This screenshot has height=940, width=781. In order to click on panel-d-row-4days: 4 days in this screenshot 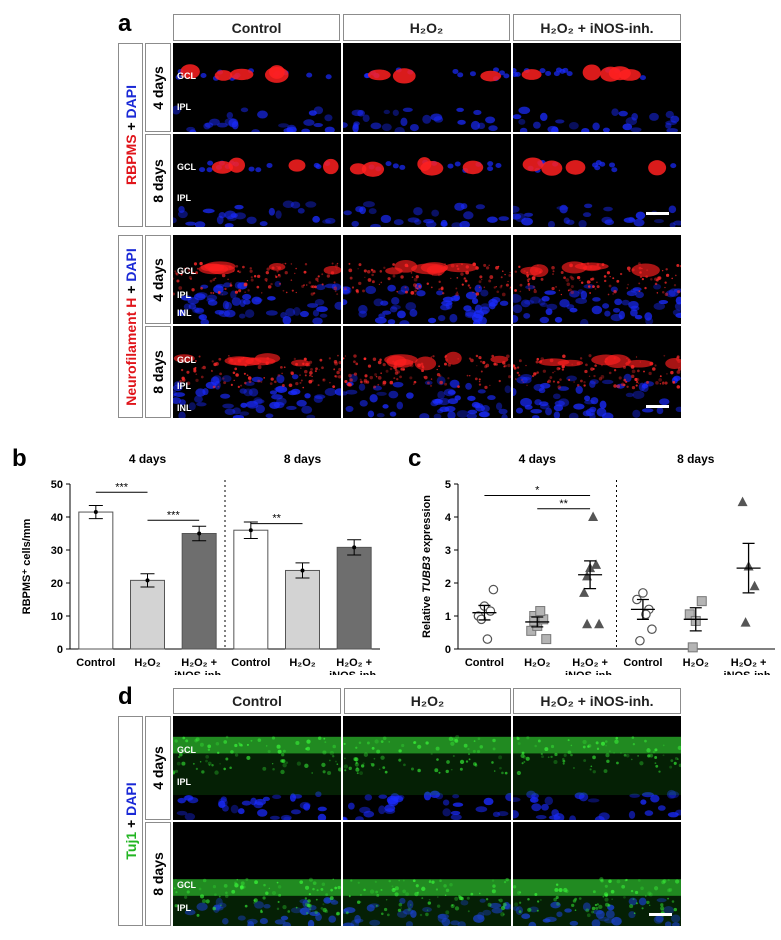, I will do `click(158, 768)`.